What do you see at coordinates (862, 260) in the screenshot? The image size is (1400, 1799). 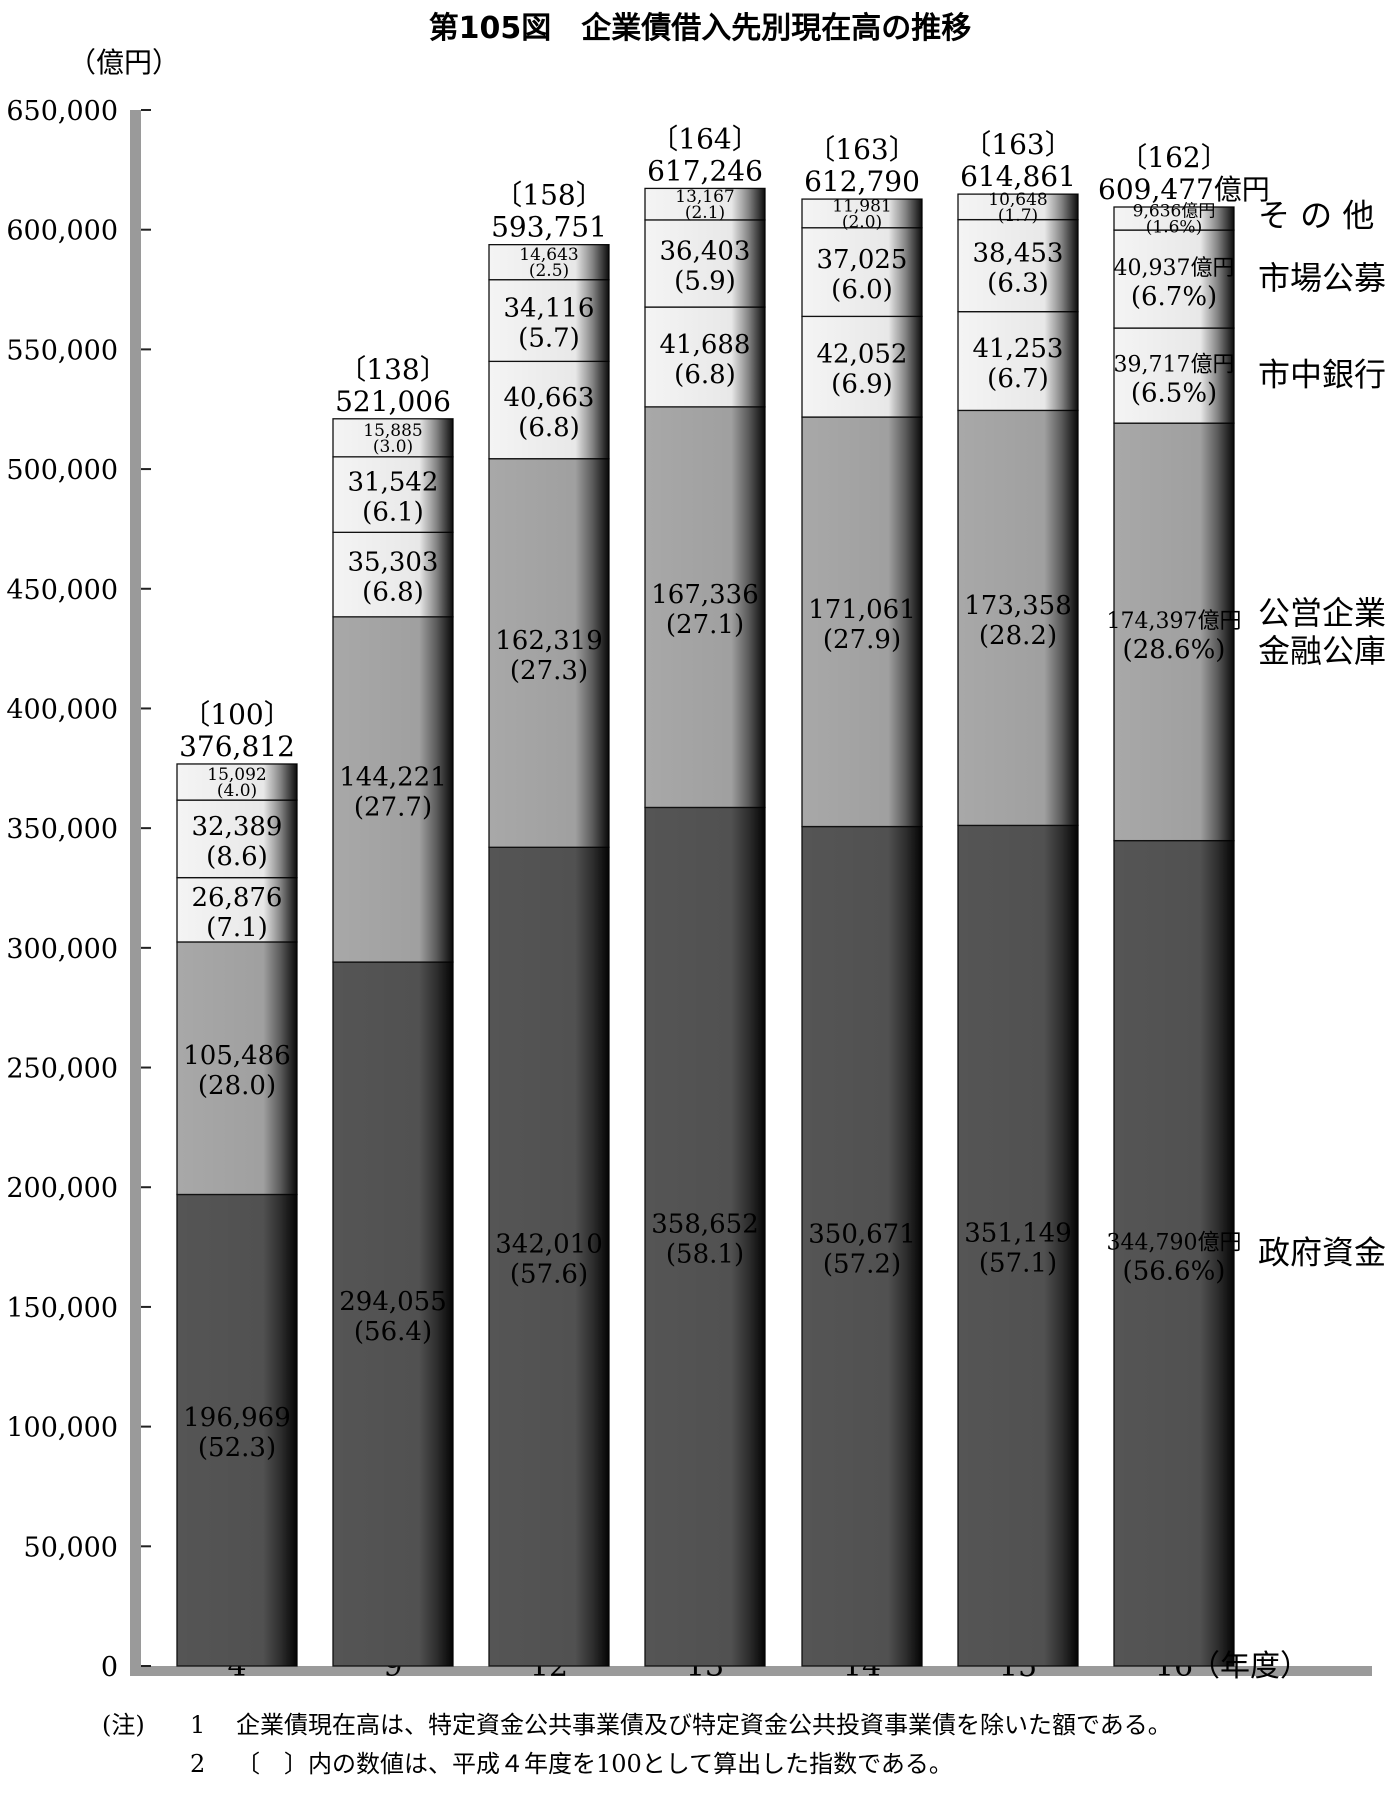 I see `data-label-value: 37,025` at bounding box center [862, 260].